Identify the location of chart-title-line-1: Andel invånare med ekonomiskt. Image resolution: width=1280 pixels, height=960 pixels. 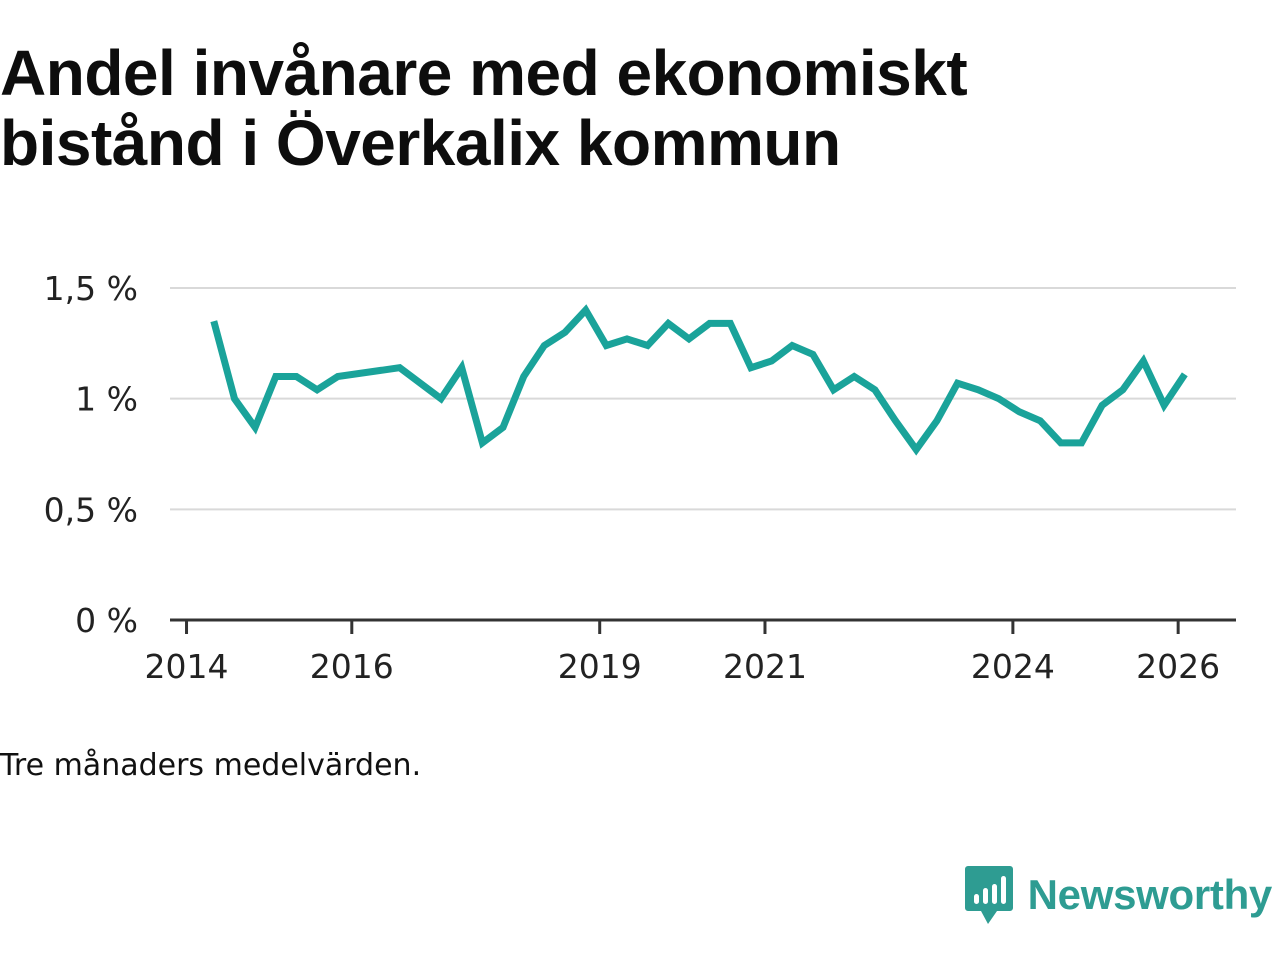
(484, 73).